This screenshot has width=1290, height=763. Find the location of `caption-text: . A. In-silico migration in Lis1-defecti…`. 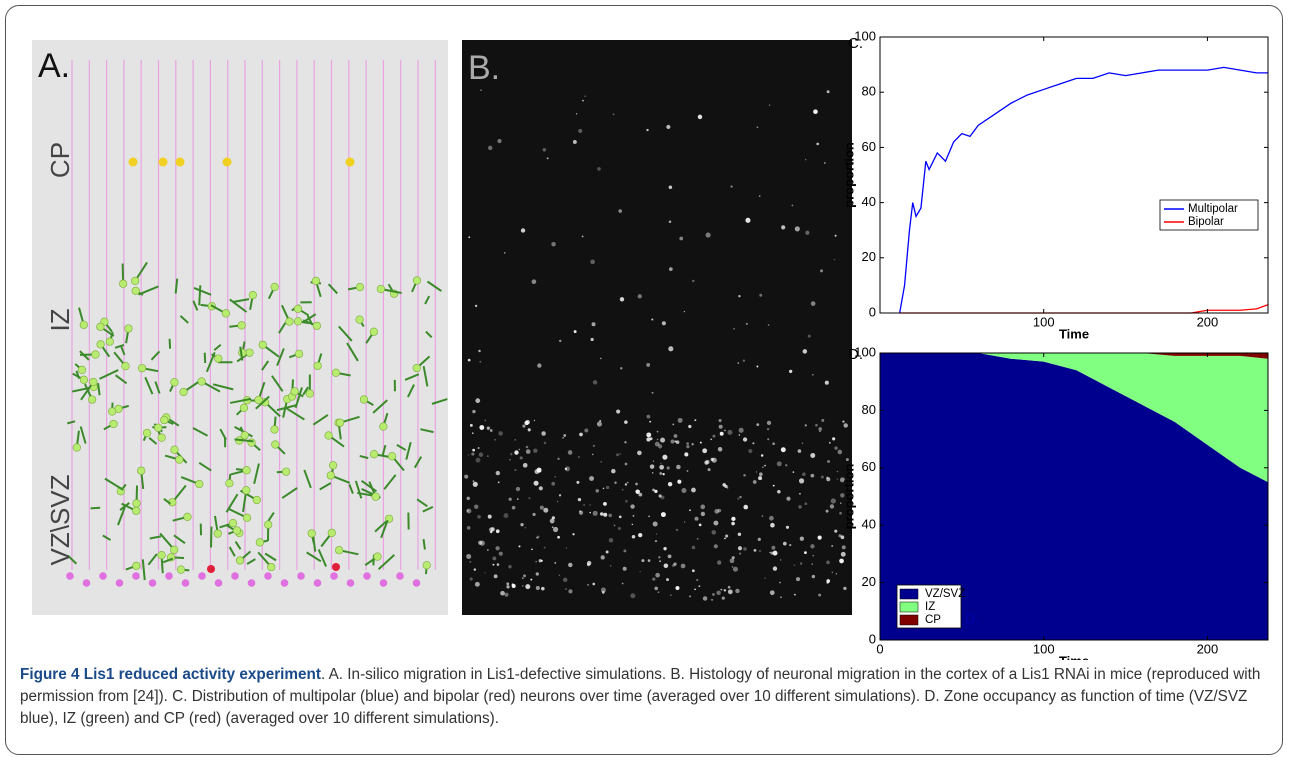

caption-text: . A. In-silico migration in Lis1-defecti… is located at coordinates (640, 696).